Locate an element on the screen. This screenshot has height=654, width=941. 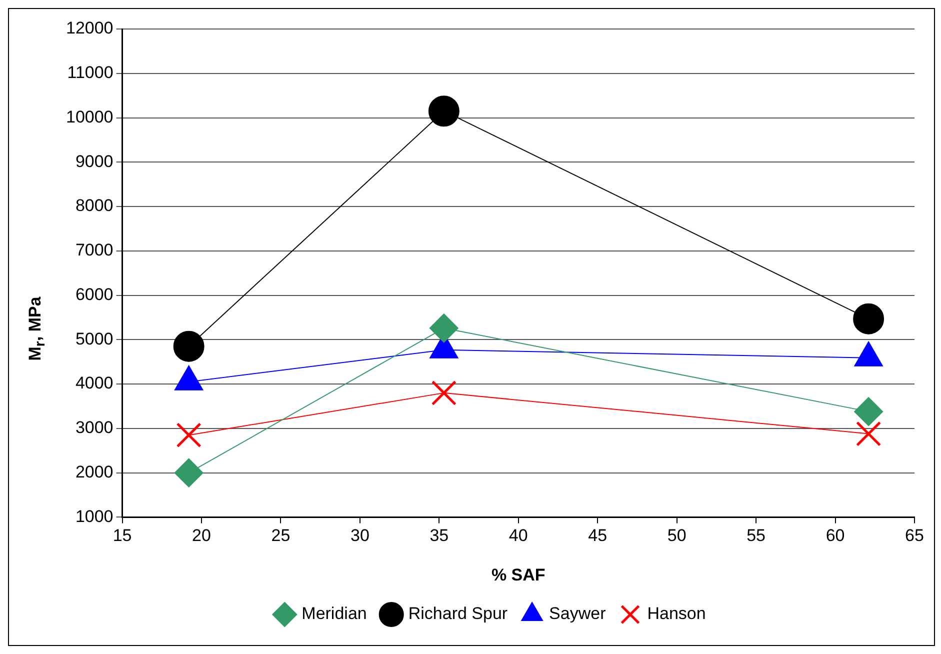
x-tick-label: 50 is located at coordinates (676, 536).